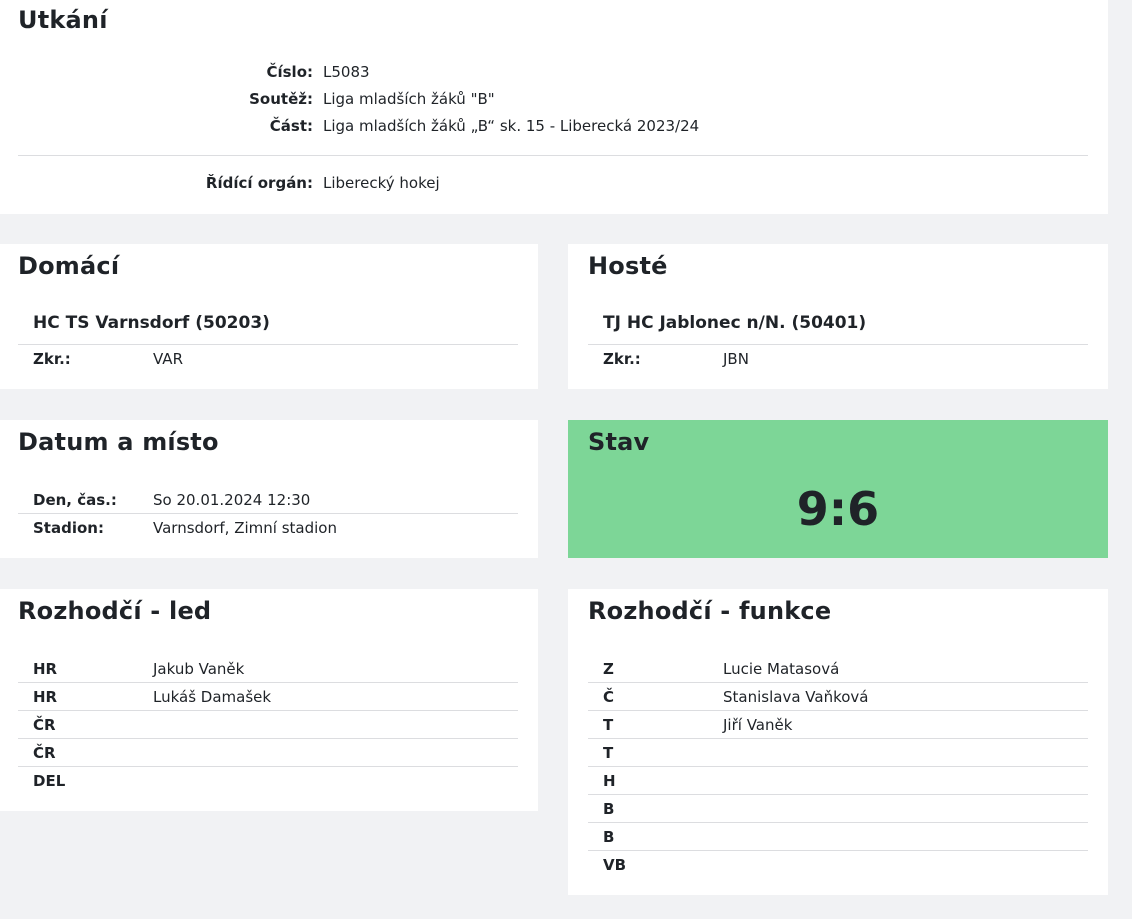 This screenshot has height=919, width=1132. Describe the element at coordinates (199, 669) in the screenshot. I see `referee-ice-name: Jakub Vaněk` at that location.